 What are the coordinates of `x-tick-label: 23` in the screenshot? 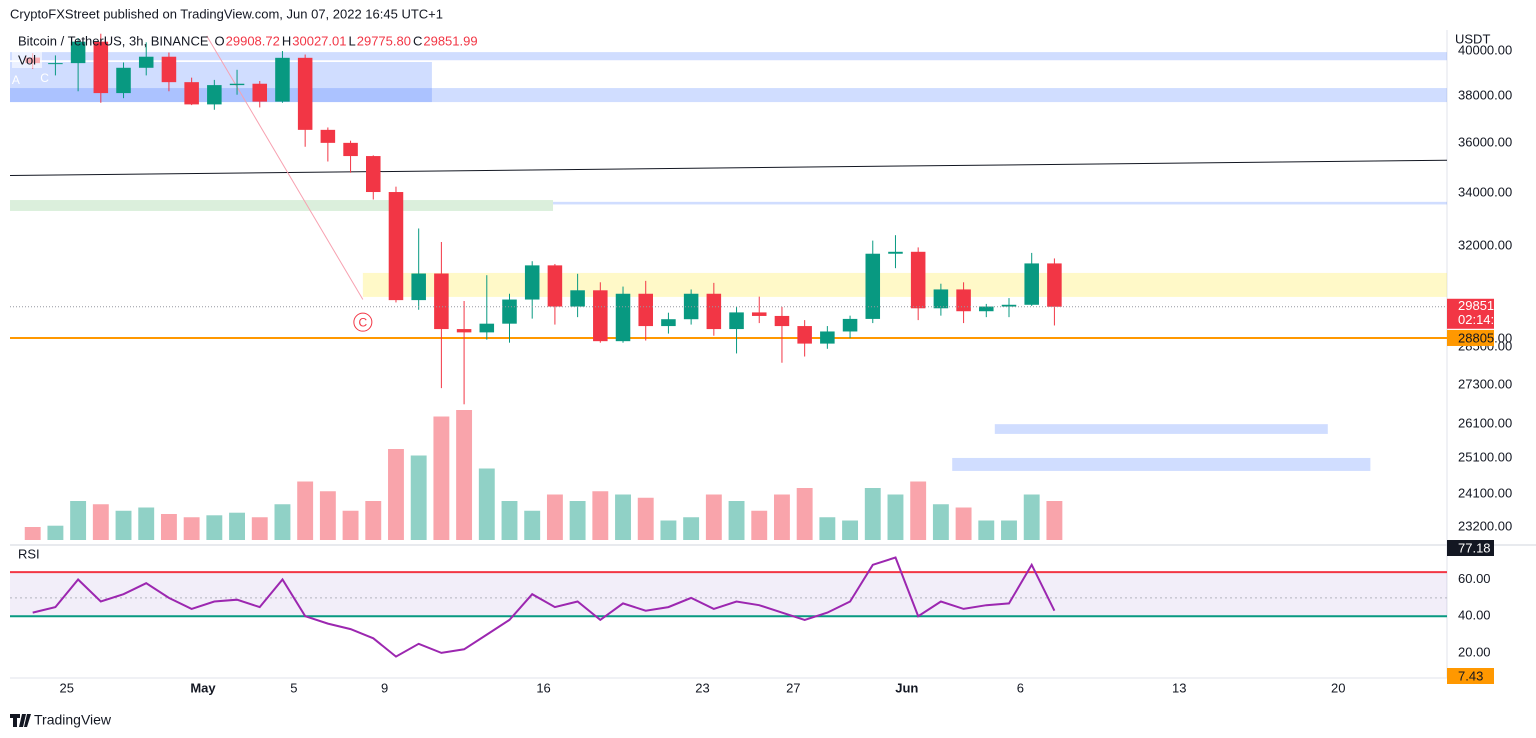 It's located at (702, 687).